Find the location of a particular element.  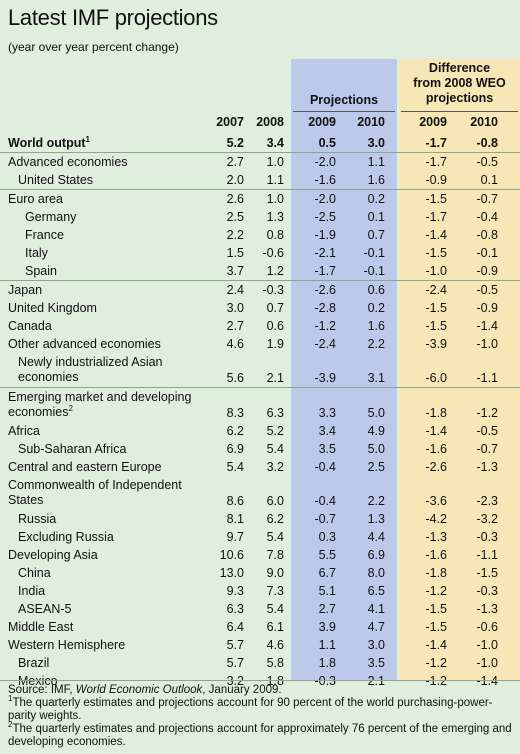

year-header: 2007 is located at coordinates (230, 122).